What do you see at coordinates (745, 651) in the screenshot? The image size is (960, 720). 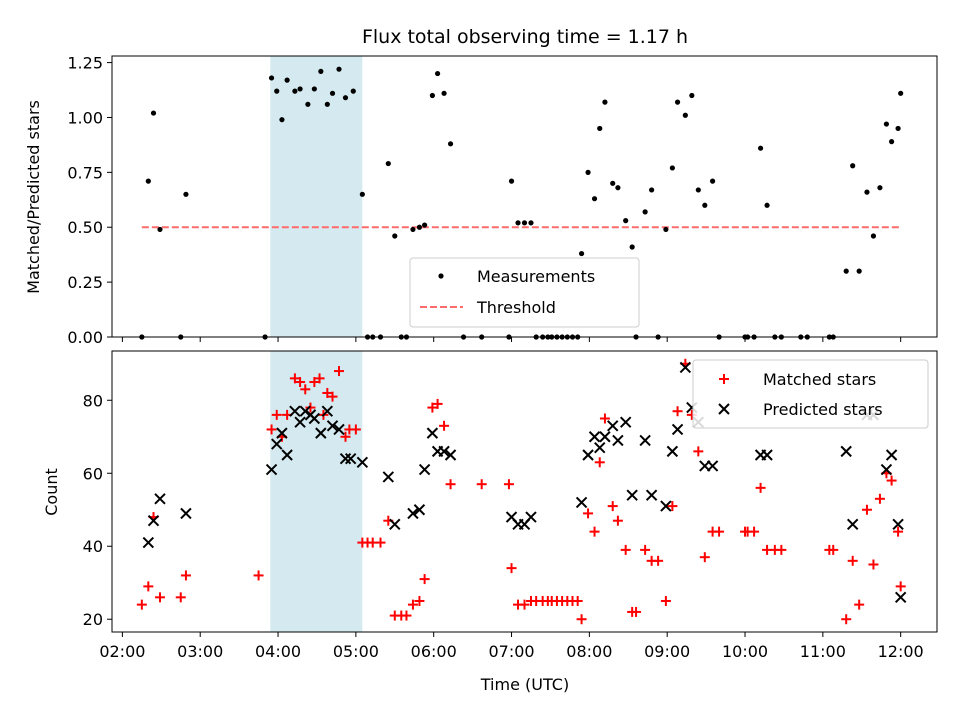 I see `x-tick-label: 10:00` at bounding box center [745, 651].